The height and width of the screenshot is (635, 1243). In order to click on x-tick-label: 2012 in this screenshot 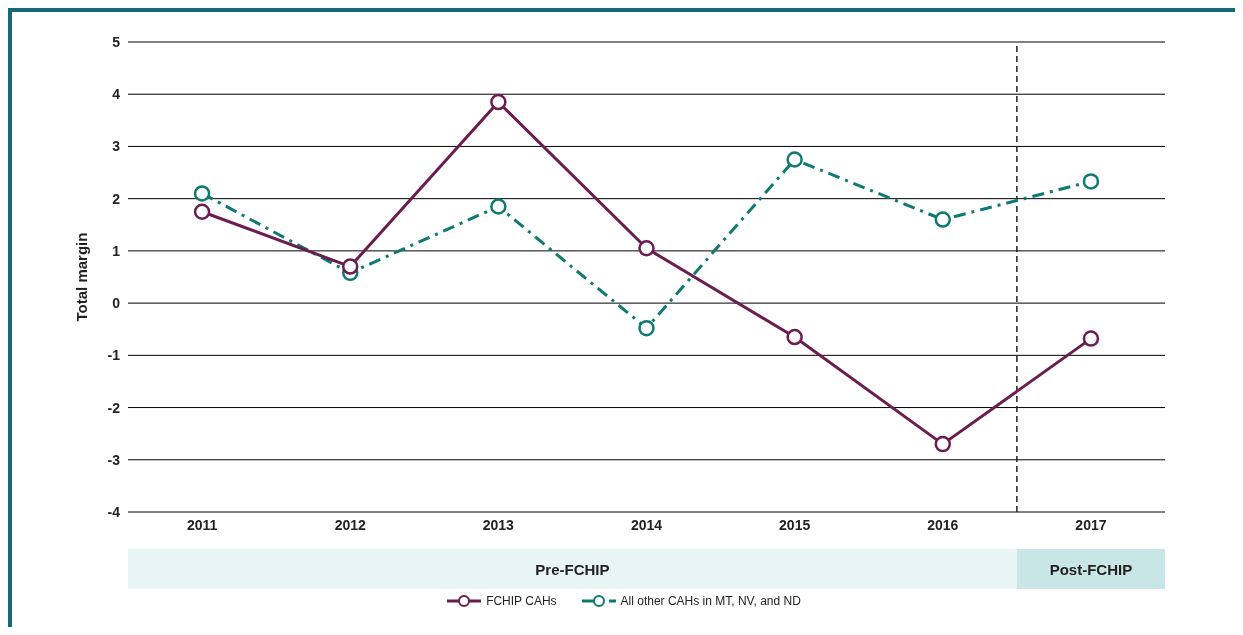, I will do `click(350, 524)`.